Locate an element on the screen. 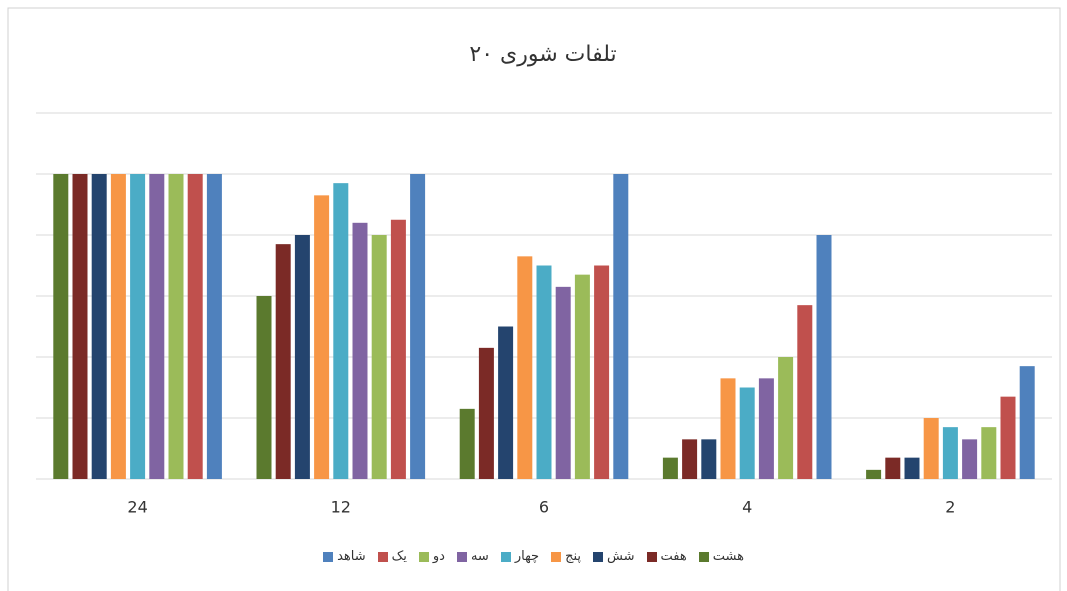 This screenshot has height=591, width=1067. legend-label: دو is located at coordinates (438, 556).